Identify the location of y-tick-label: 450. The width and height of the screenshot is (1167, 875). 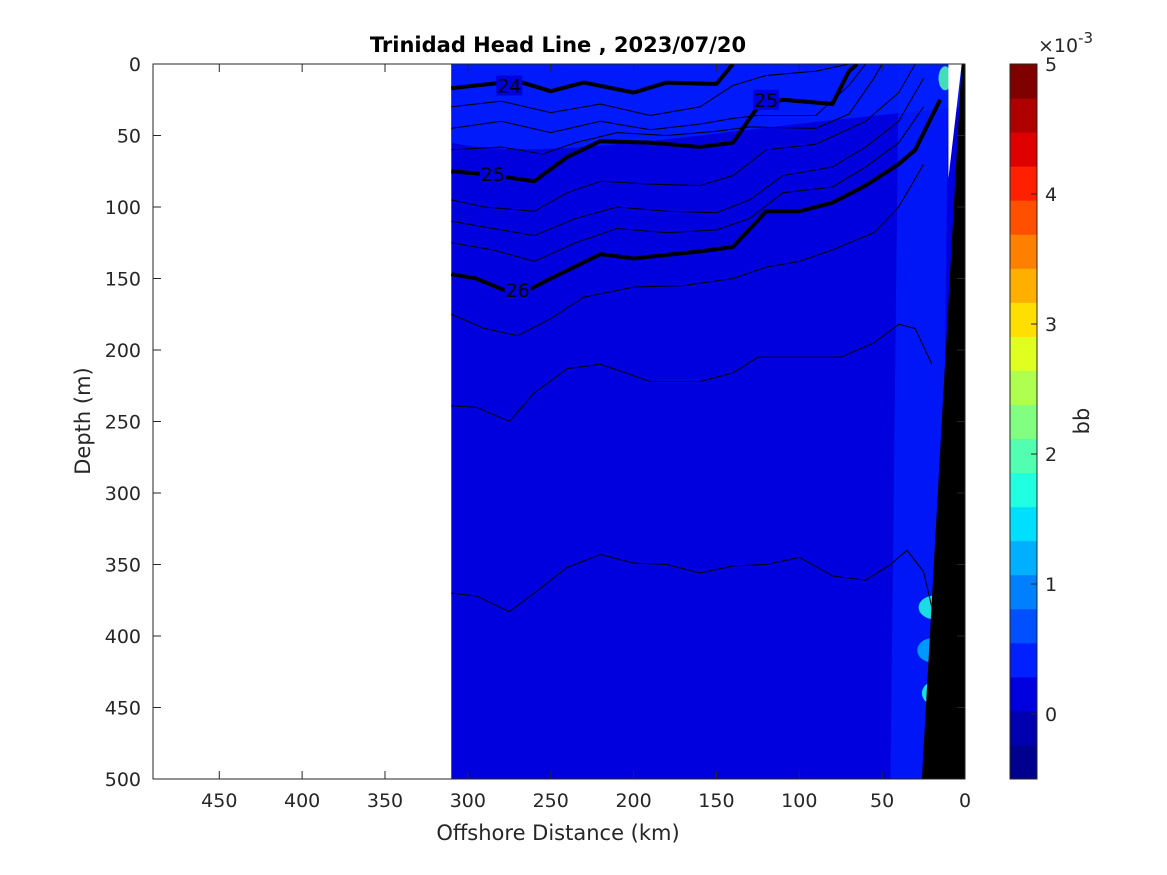
(123, 709).